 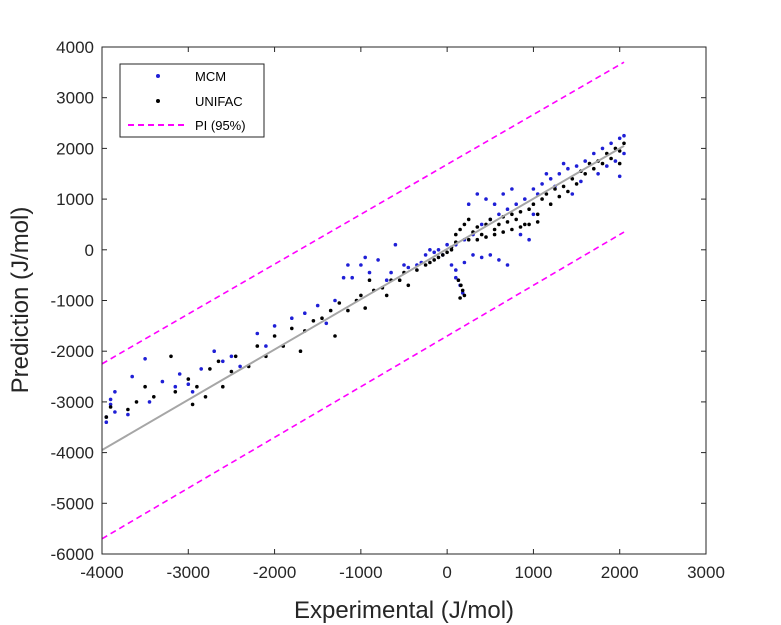 I want to click on y-tick-label-0: -6000, so click(x=72, y=554).